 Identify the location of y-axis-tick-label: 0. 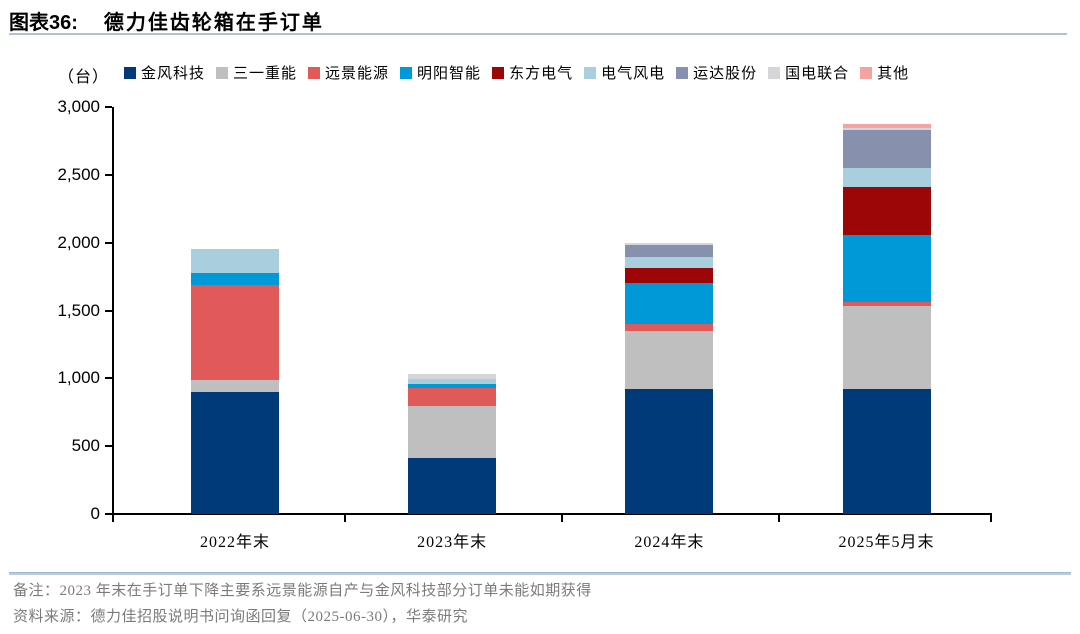
(95, 513).